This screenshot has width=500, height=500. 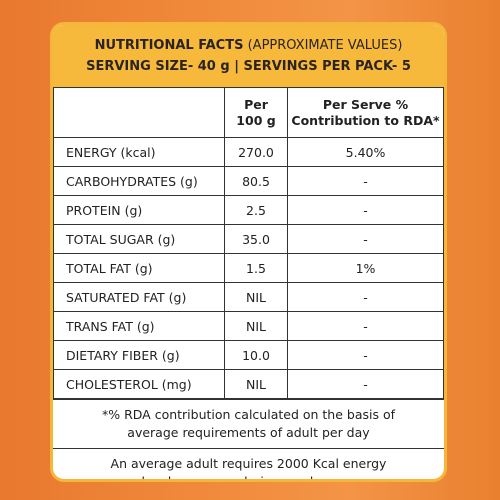 What do you see at coordinates (256, 152) in the screenshot?
I see `nutrient-per100: 270.0` at bounding box center [256, 152].